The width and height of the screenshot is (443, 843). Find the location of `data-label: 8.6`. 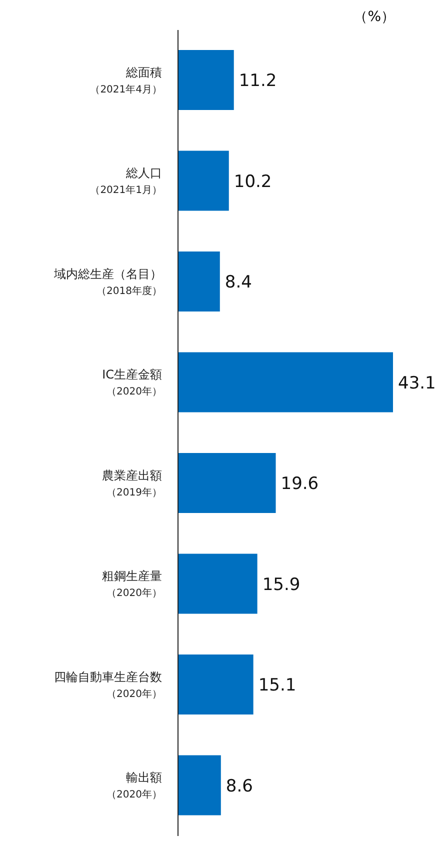

data-label: 8.6 is located at coordinates (239, 786).